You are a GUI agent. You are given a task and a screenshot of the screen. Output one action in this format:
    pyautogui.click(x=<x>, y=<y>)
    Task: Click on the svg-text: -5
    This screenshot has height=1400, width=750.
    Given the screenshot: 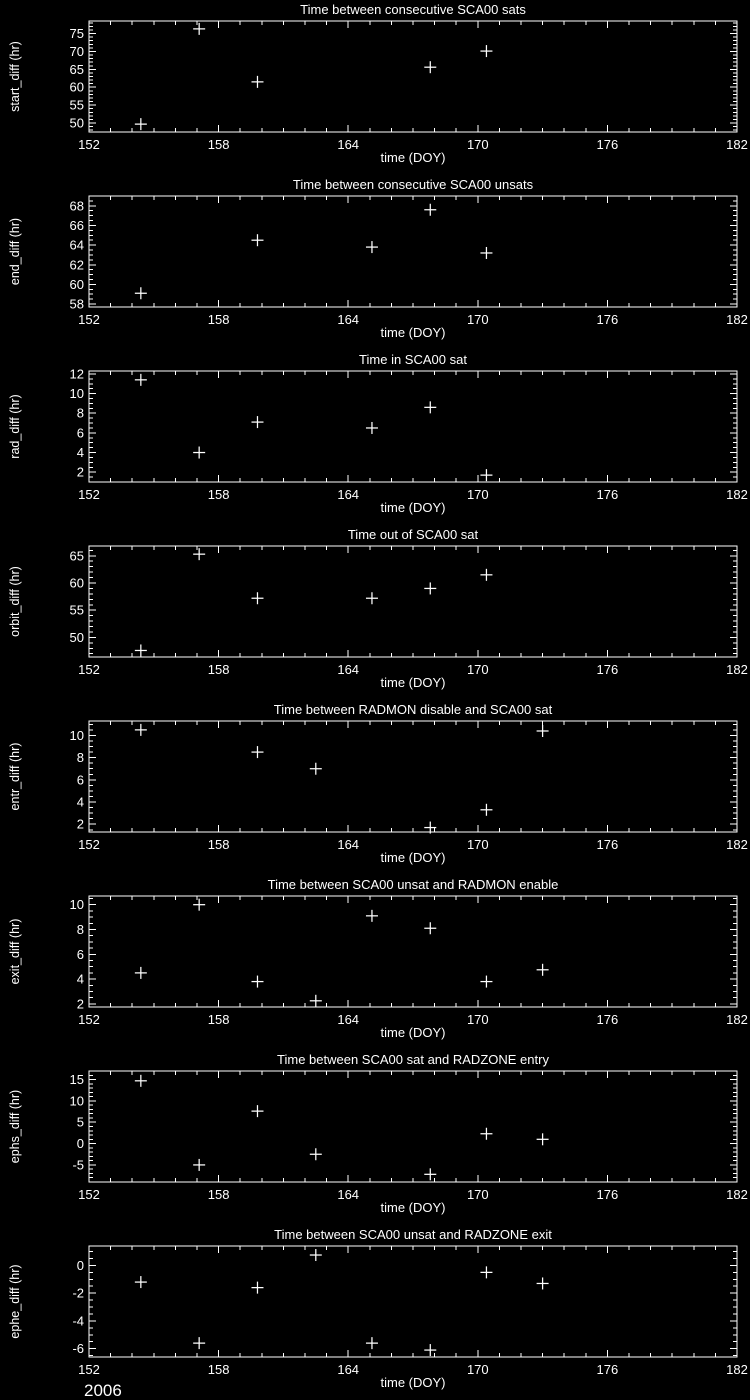 What is the action you would take?
    pyautogui.click(x=78, y=1164)
    